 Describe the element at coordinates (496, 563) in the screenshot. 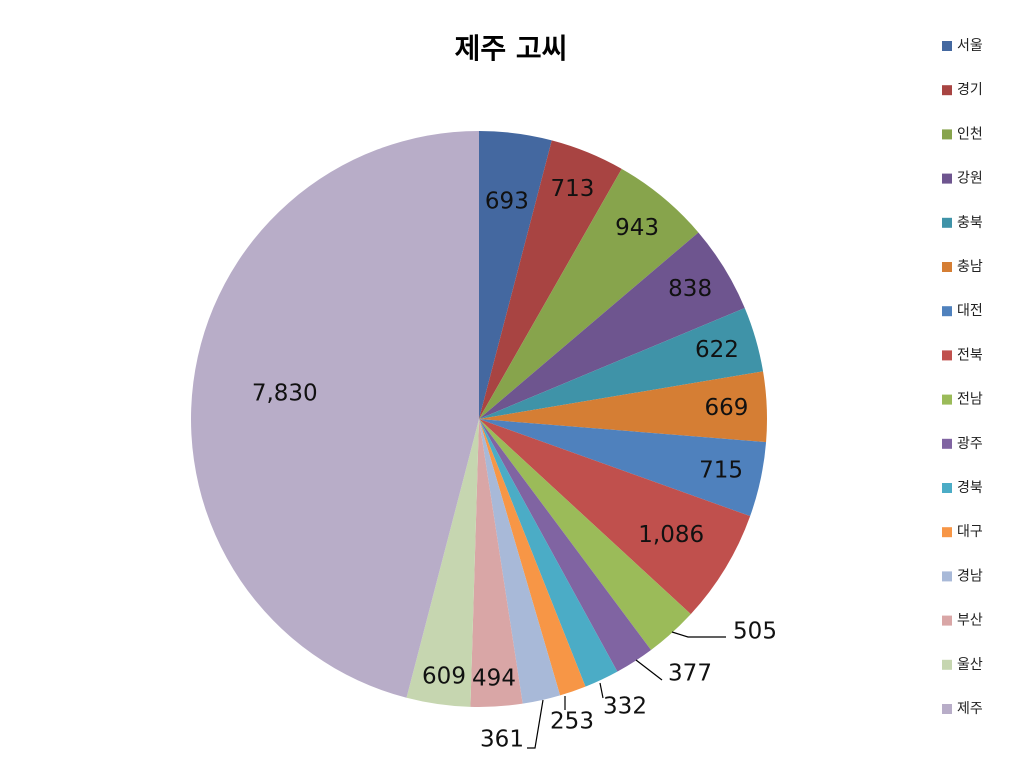

I see `pie-slice-부산` at that location.